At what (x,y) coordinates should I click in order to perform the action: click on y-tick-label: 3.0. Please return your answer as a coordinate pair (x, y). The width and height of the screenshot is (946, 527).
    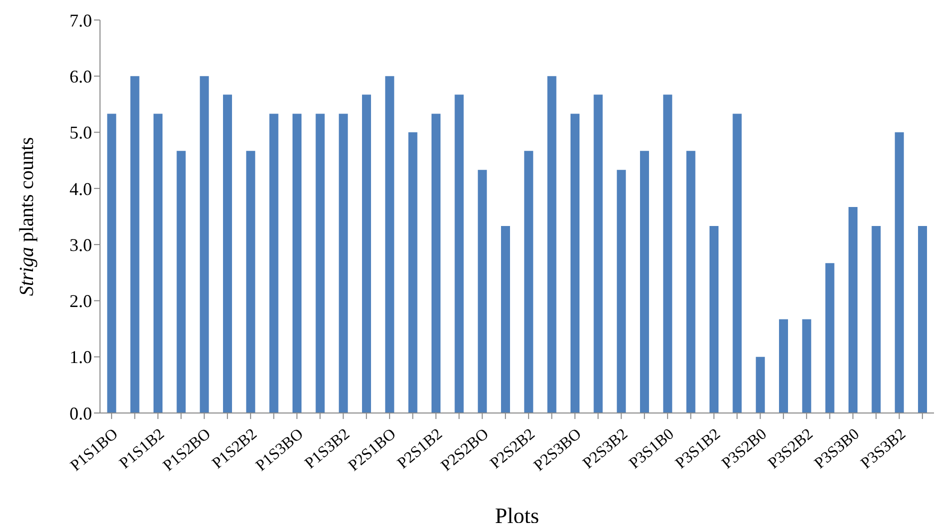
    Looking at the image, I should click on (81, 244).